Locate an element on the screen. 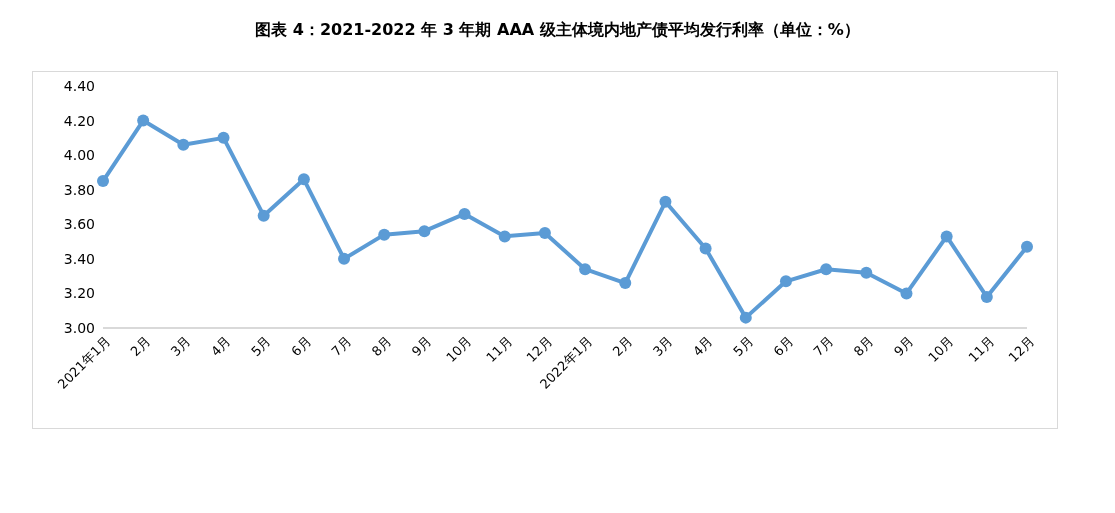  y-tick-label: 3.20 is located at coordinates (79, 293).